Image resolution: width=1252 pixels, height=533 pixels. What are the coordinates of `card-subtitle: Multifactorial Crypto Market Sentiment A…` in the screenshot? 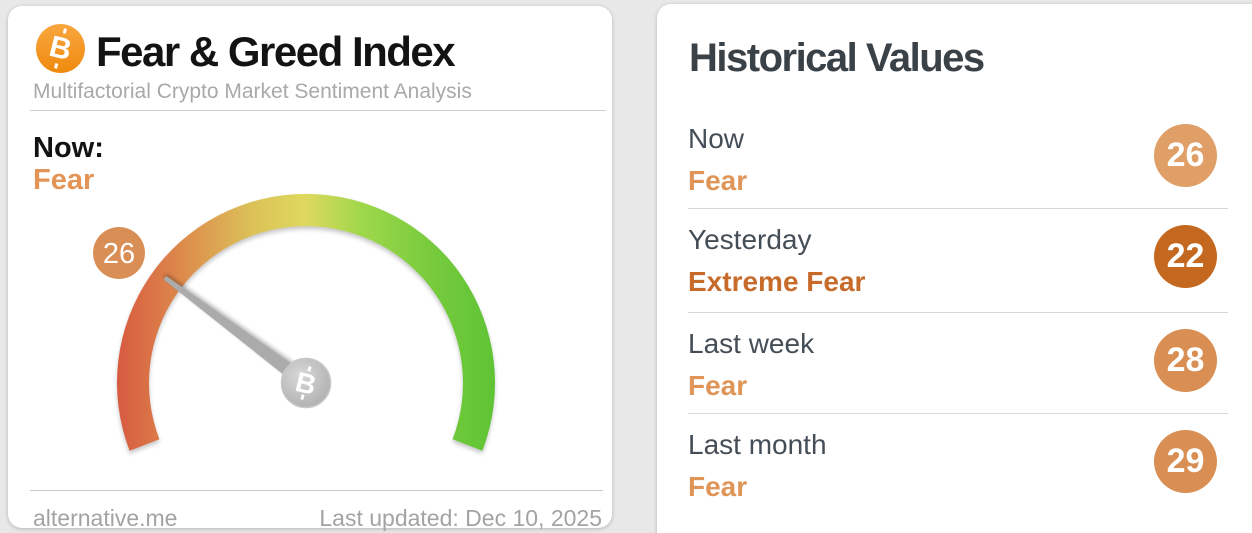 It's located at (252, 91).